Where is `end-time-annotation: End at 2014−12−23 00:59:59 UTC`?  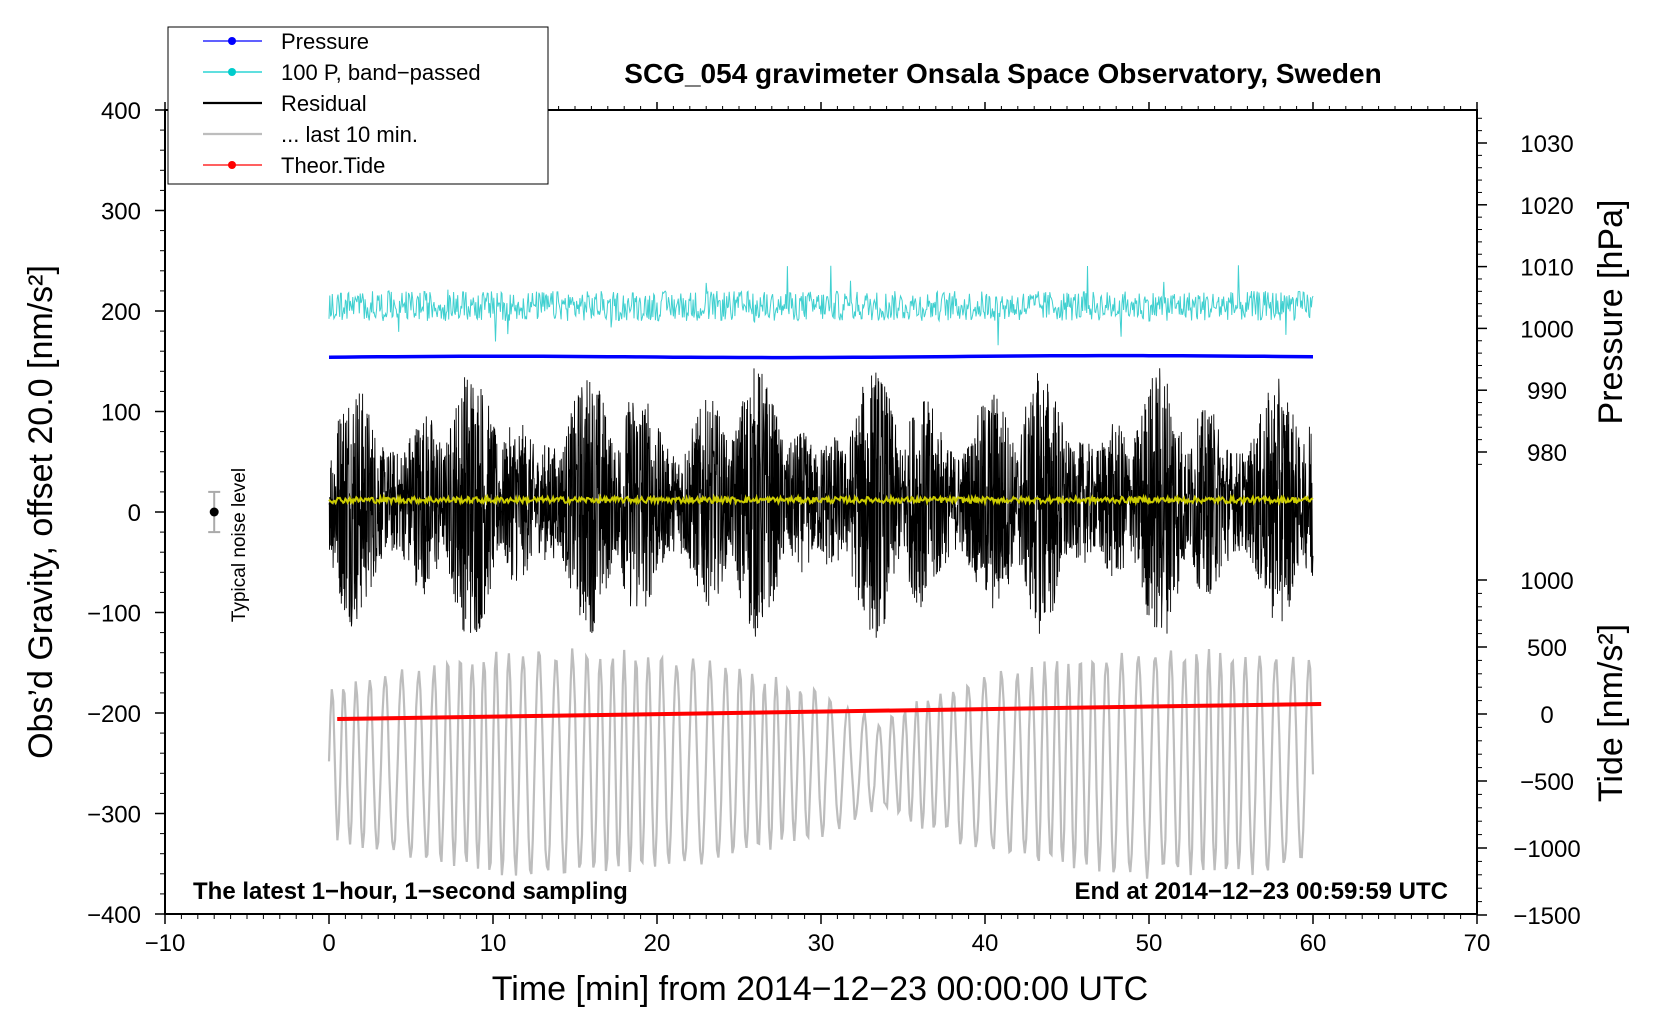 end-time-annotation: End at 2014−12−23 00:59:59 UTC is located at coordinates (1261, 891).